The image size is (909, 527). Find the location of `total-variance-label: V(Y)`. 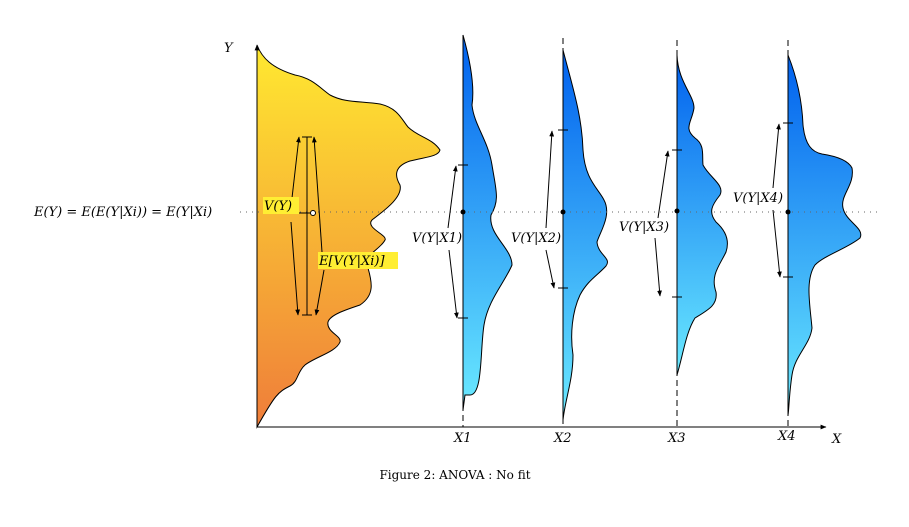

total-variance-label: V(Y) is located at coordinates (278, 206).